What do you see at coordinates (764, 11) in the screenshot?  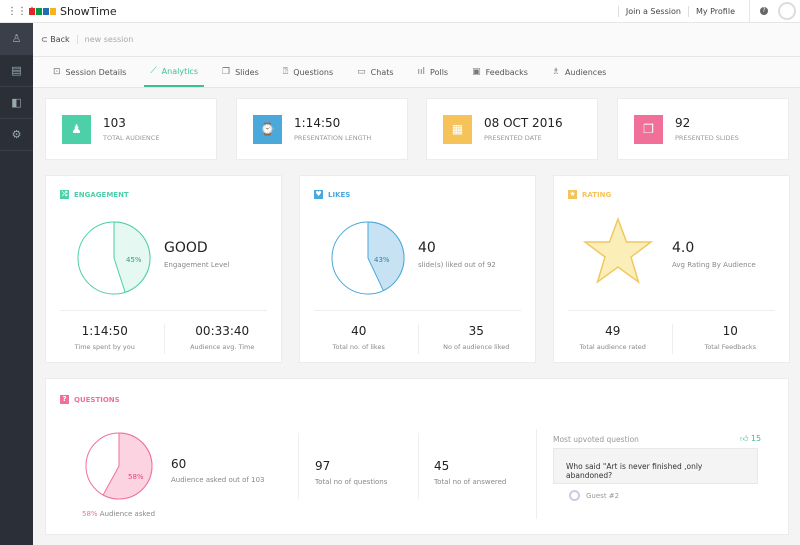 I see `help-icon: ?` at bounding box center [764, 11].